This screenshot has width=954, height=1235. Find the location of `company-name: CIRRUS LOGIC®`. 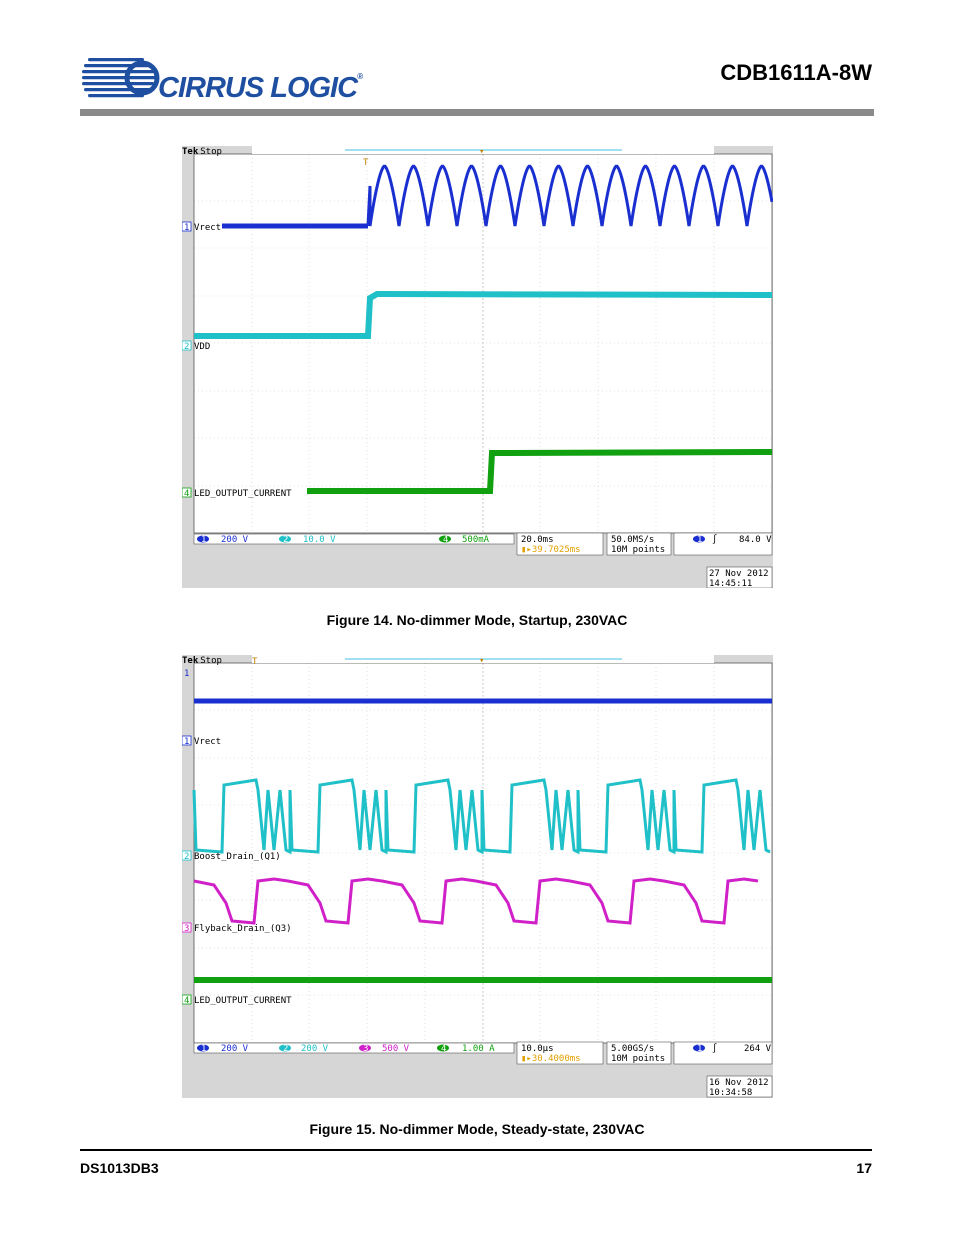

company-name: CIRRUS LOGIC® is located at coordinates (260, 88).